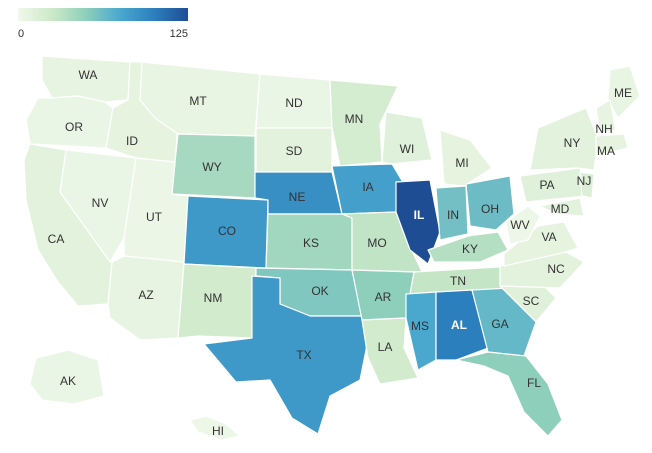  Describe the element at coordinates (612, 145) in the screenshot. I see `state-ma` at that location.